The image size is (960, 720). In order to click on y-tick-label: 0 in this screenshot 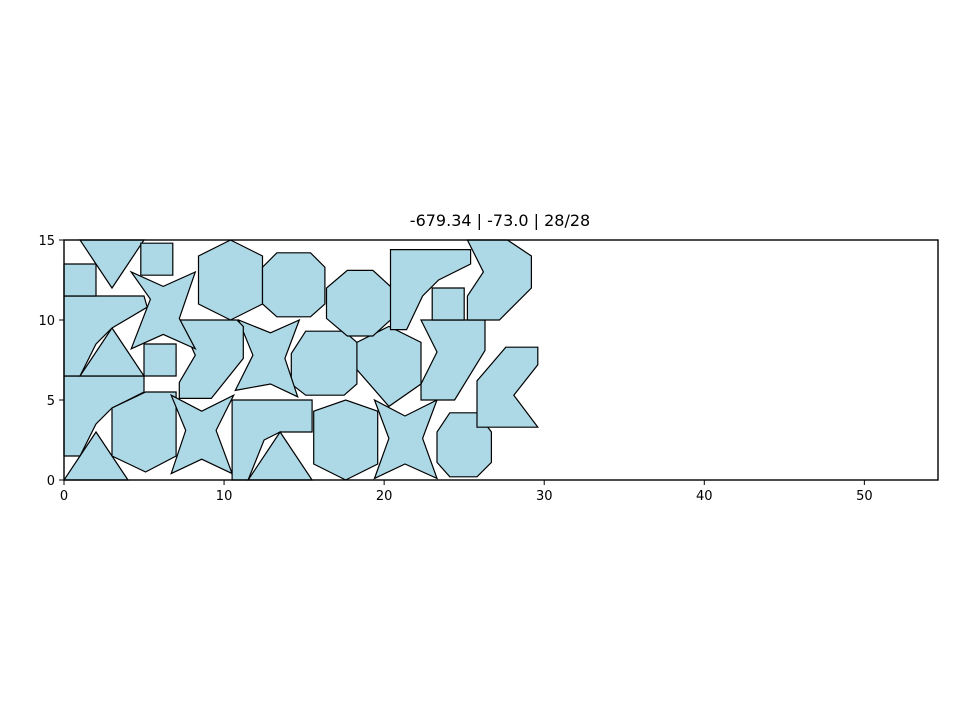, I will do `click(51, 481)`.